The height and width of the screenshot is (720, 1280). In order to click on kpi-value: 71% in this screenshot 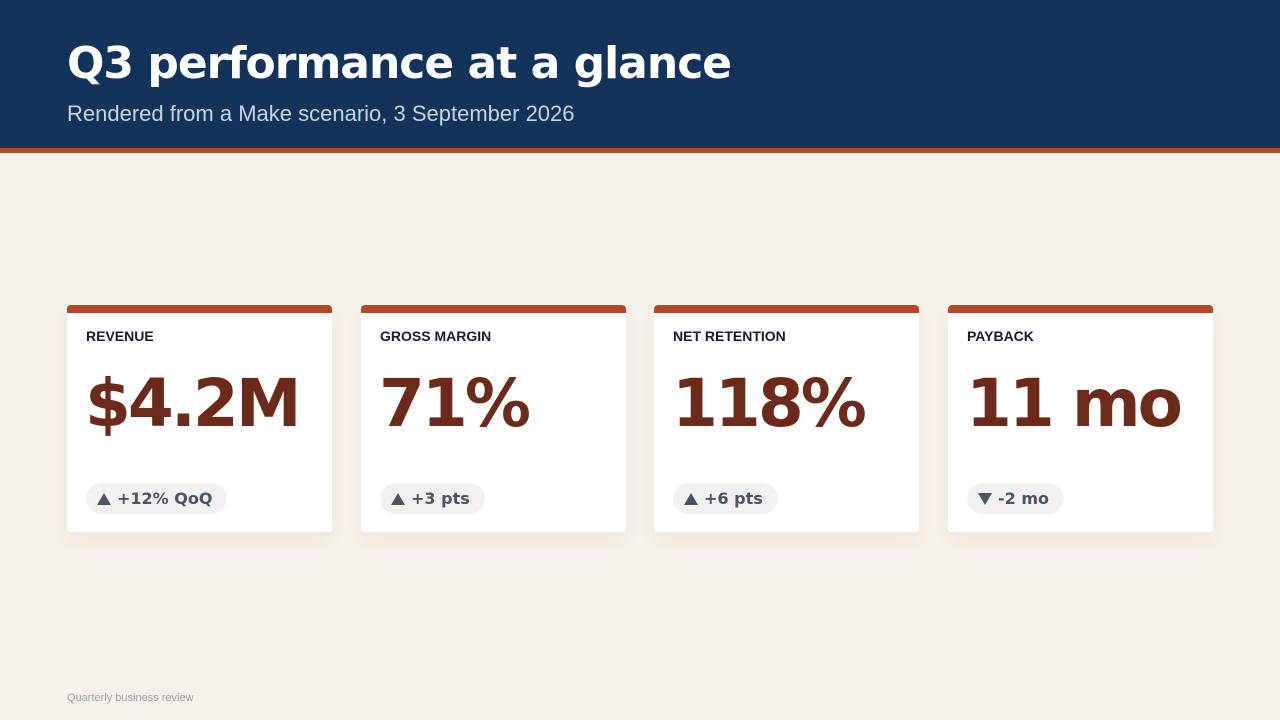, I will do `click(455, 403)`.